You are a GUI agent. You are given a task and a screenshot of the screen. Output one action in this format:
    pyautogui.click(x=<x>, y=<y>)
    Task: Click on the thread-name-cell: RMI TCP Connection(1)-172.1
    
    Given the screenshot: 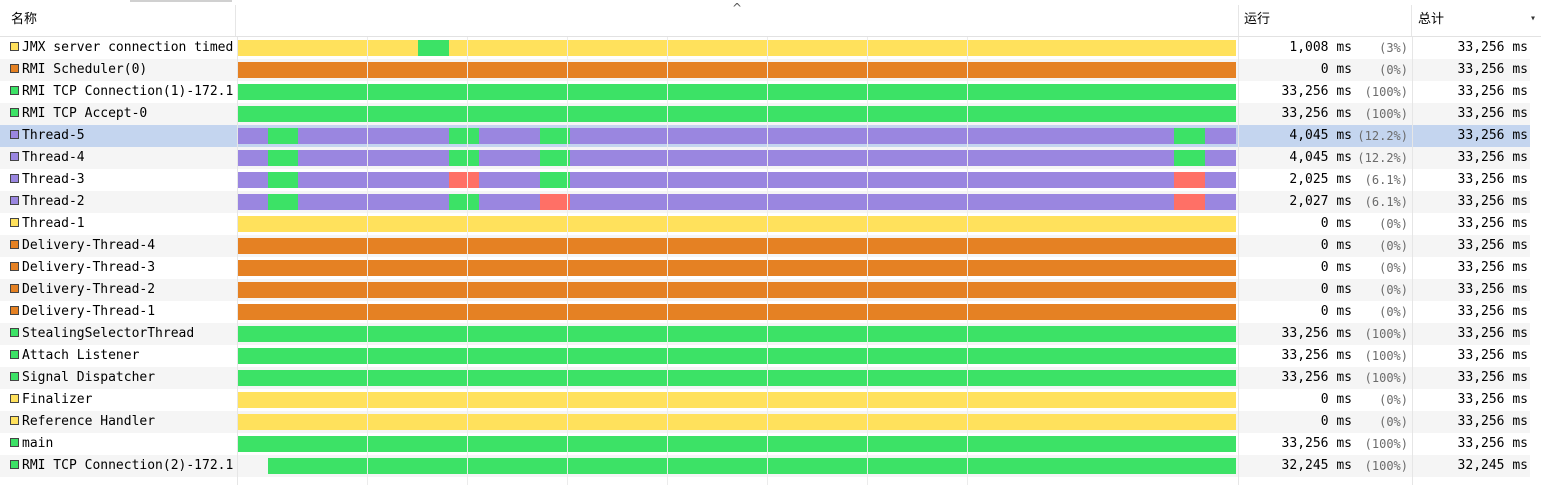 What is the action you would take?
    pyautogui.click(x=118, y=92)
    